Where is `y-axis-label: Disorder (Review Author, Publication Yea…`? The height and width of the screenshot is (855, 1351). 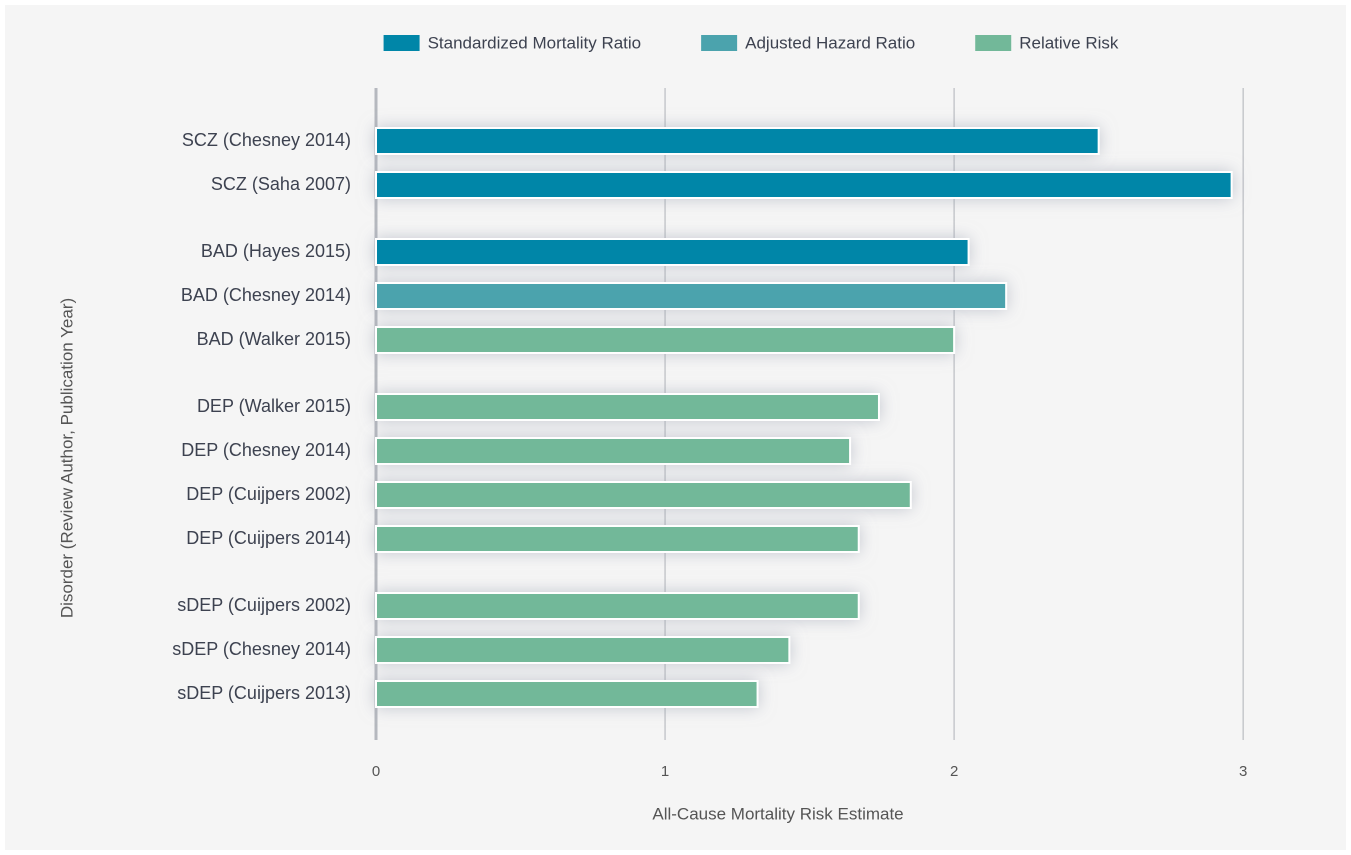
y-axis-label: Disorder (Review Author, Publication Yea… is located at coordinates (66, 458).